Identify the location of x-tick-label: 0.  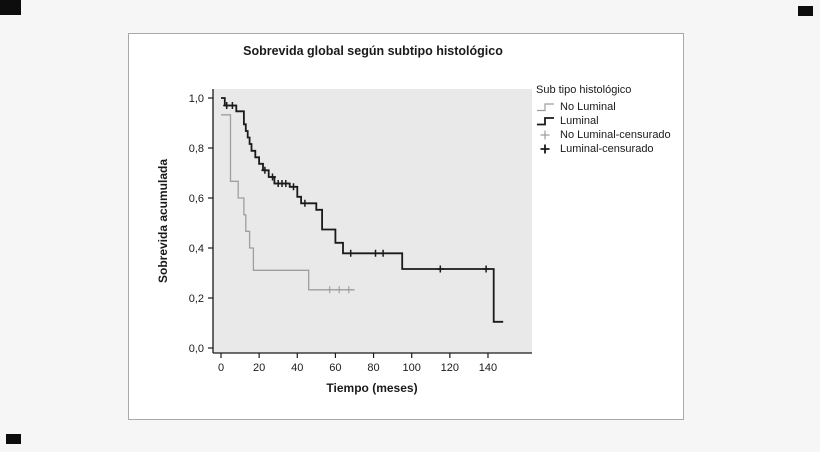
(221, 368).